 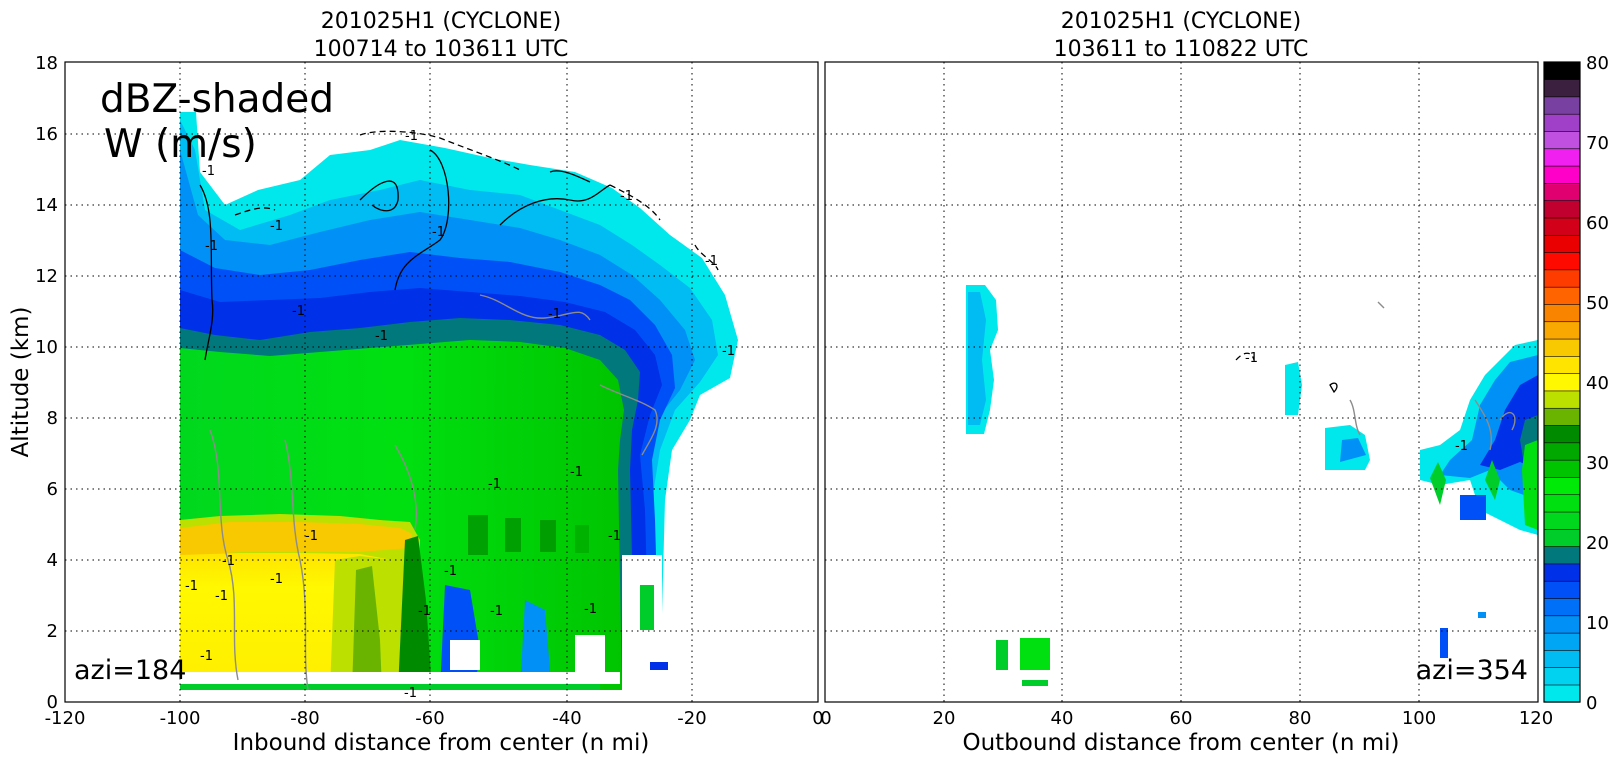 I want to click on x-tick-label: 80, so click(x=1300, y=718).